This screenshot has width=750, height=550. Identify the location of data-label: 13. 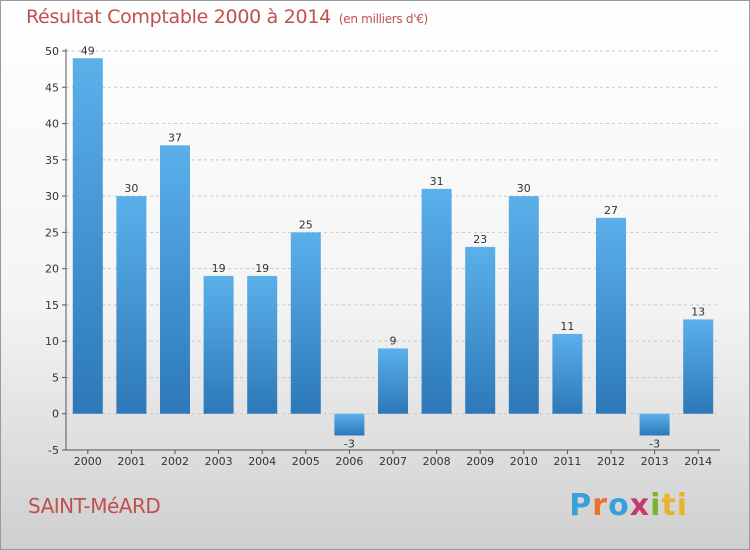
(698, 311).